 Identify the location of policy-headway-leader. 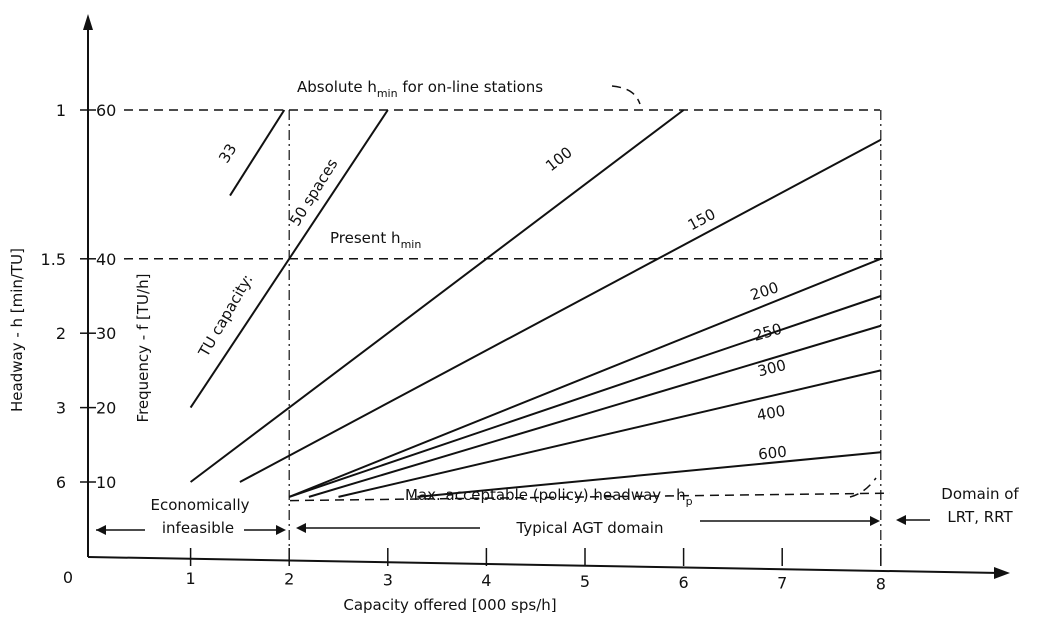
(863, 487).